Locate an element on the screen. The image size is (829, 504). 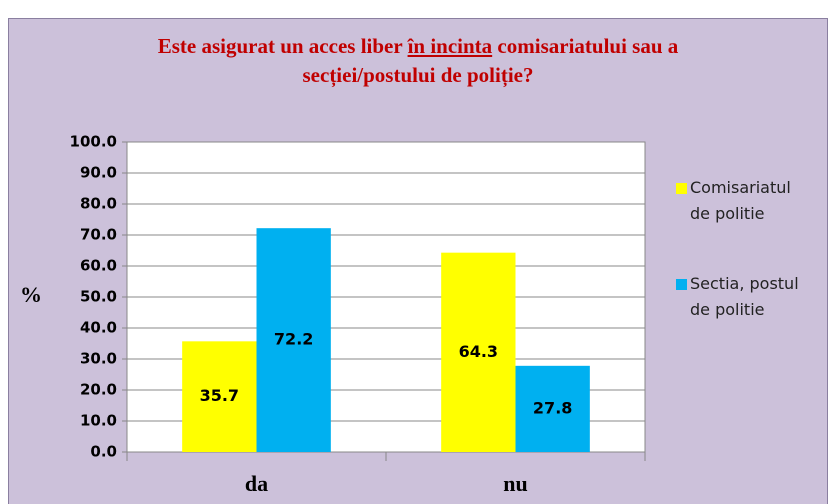
x-tick-label: da is located at coordinates (256, 483).